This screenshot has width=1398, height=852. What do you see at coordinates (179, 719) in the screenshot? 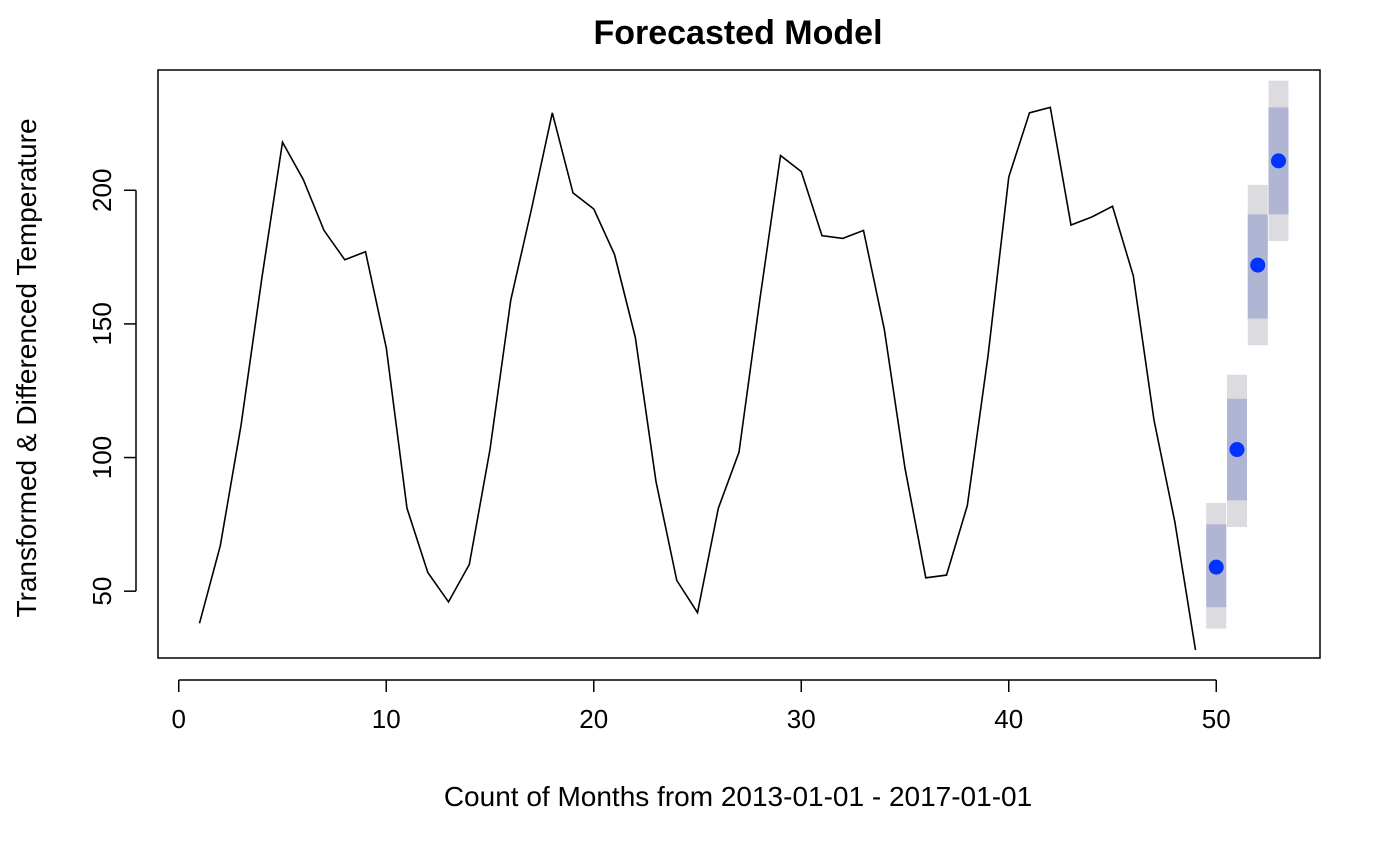
I see `x-tick-label: 0` at bounding box center [179, 719].